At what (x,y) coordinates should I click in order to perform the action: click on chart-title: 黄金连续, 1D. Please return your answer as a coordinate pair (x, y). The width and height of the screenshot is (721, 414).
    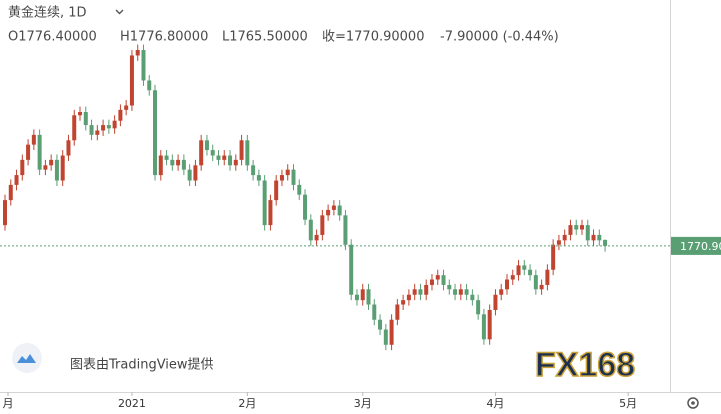
    Looking at the image, I should click on (47, 13).